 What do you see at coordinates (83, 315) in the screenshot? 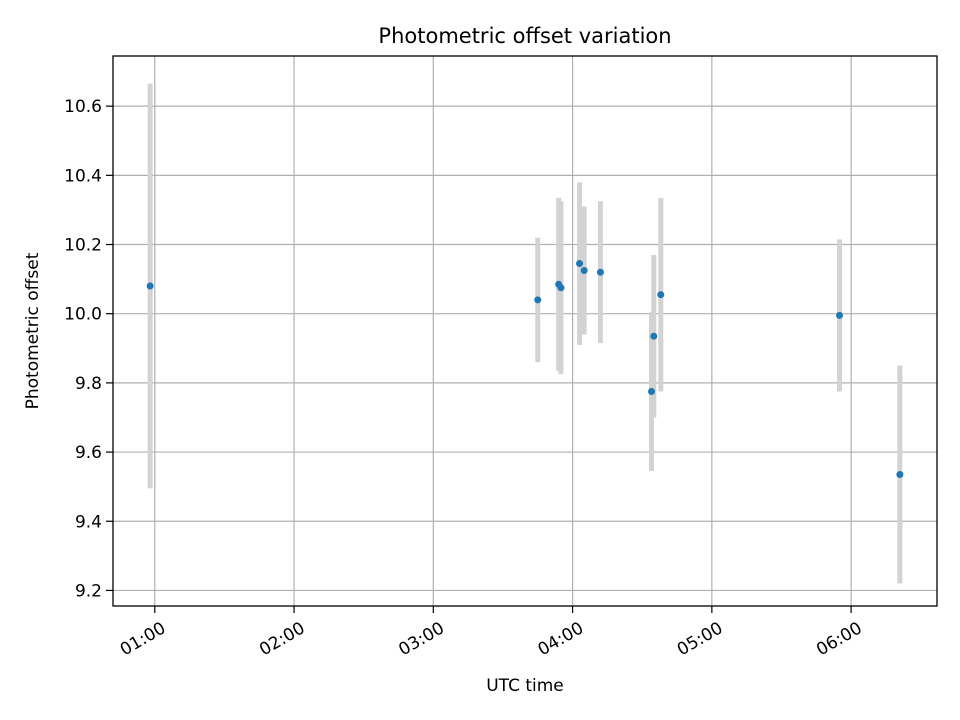
I see `y-tick-label: 10.0` at bounding box center [83, 315].